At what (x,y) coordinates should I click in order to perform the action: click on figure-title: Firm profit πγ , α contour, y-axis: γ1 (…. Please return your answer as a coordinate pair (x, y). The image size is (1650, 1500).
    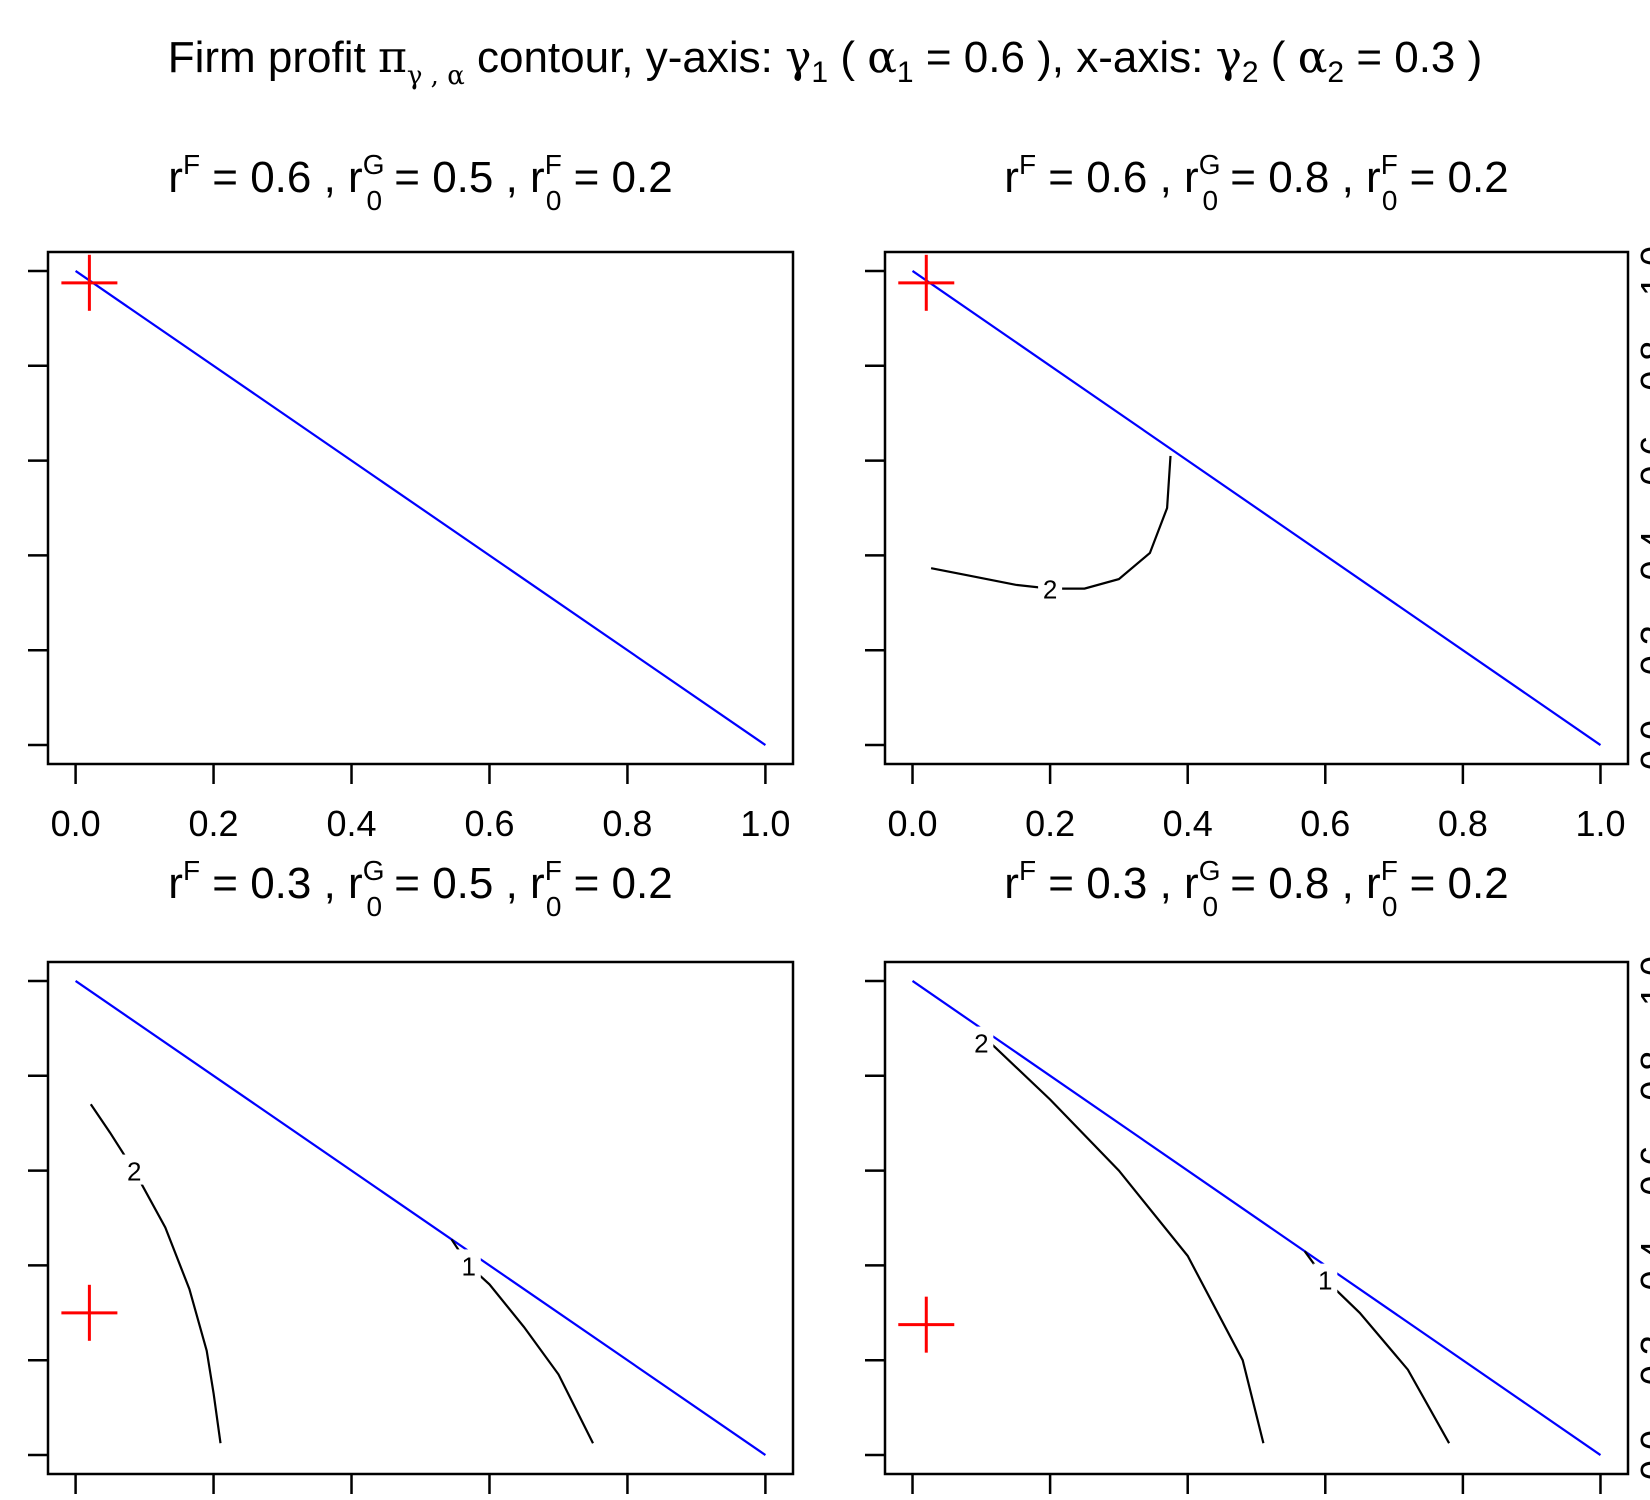
    Looking at the image, I should click on (825, 61).